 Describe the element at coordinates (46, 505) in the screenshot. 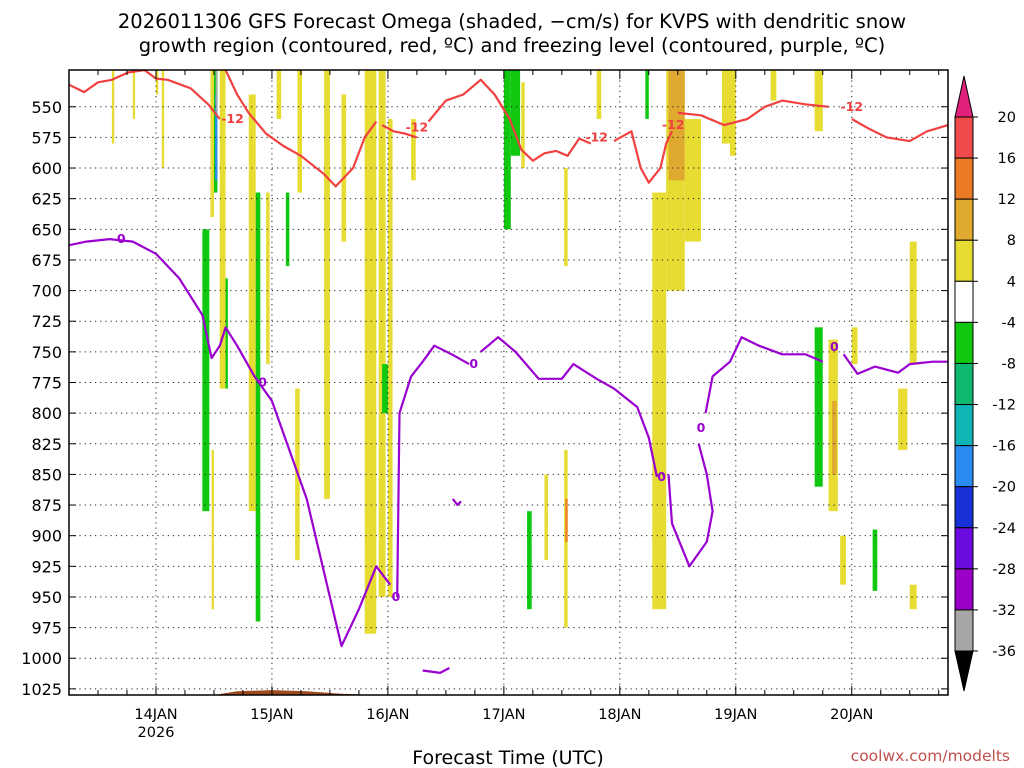

I see `y-tick-label-13: 875` at that location.